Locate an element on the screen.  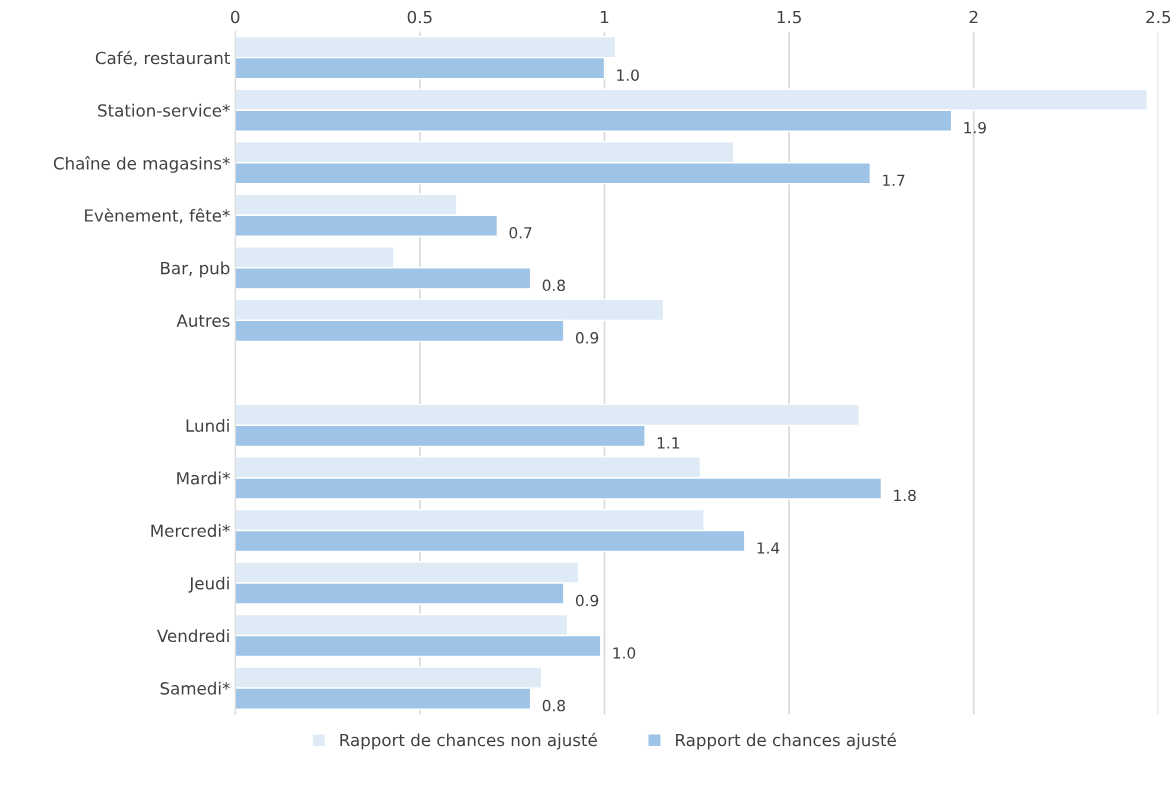
y-tick-label: Mardi* is located at coordinates (203, 478).